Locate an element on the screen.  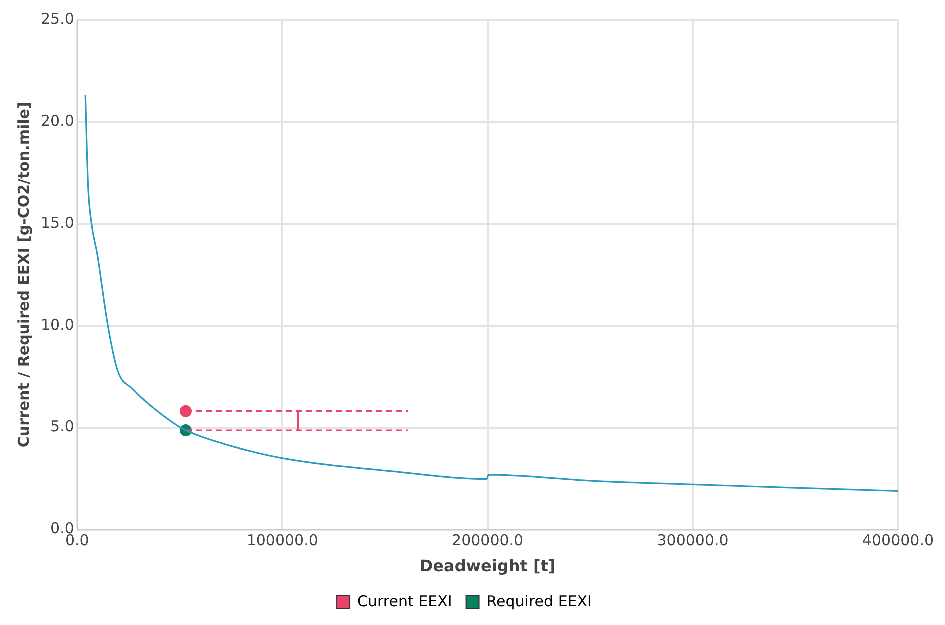
x-tick-label: 200000.0 is located at coordinates (488, 541).